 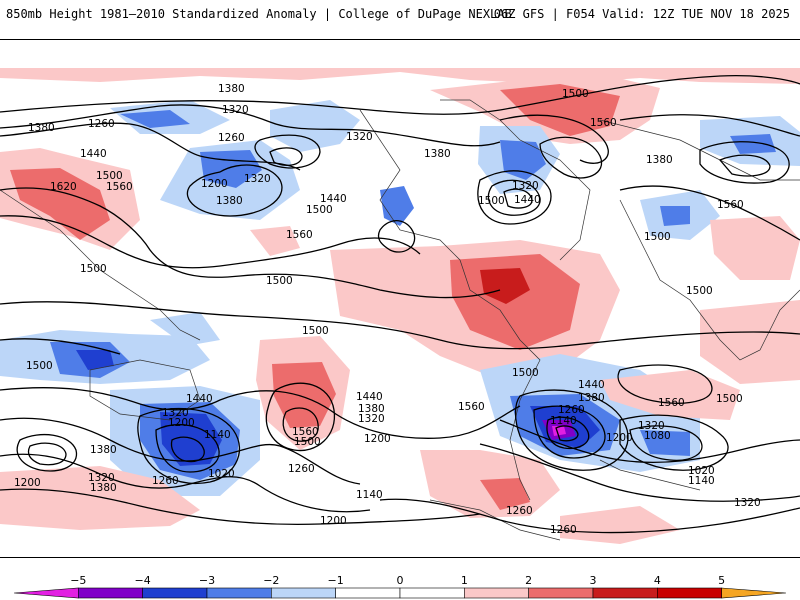 What do you see at coordinates (657, 580) in the screenshot?
I see `colorbar-tick-label: 4` at bounding box center [657, 580].